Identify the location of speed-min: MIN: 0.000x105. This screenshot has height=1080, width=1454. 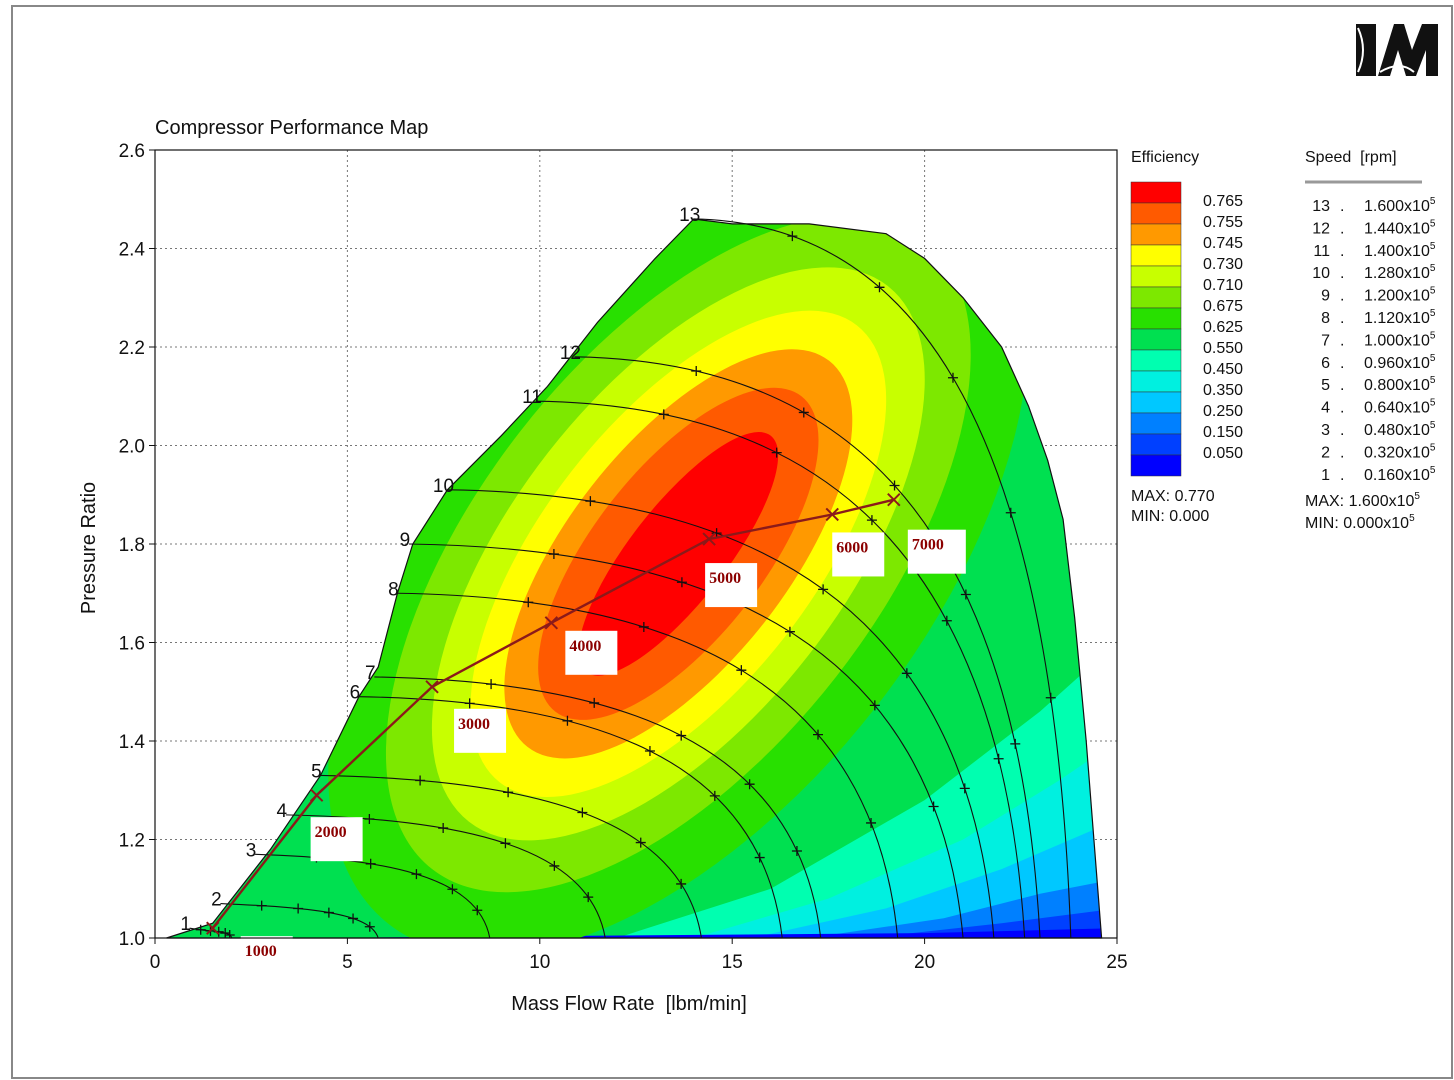
(1360, 522).